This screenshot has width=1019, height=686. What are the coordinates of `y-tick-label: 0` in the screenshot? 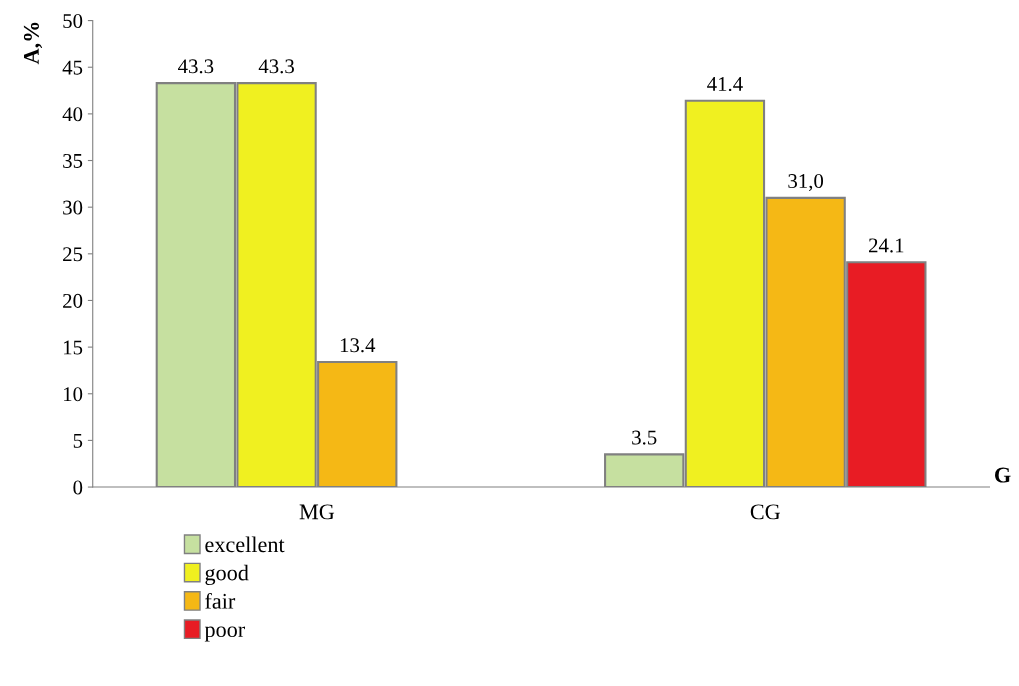 It's located at (78, 487).